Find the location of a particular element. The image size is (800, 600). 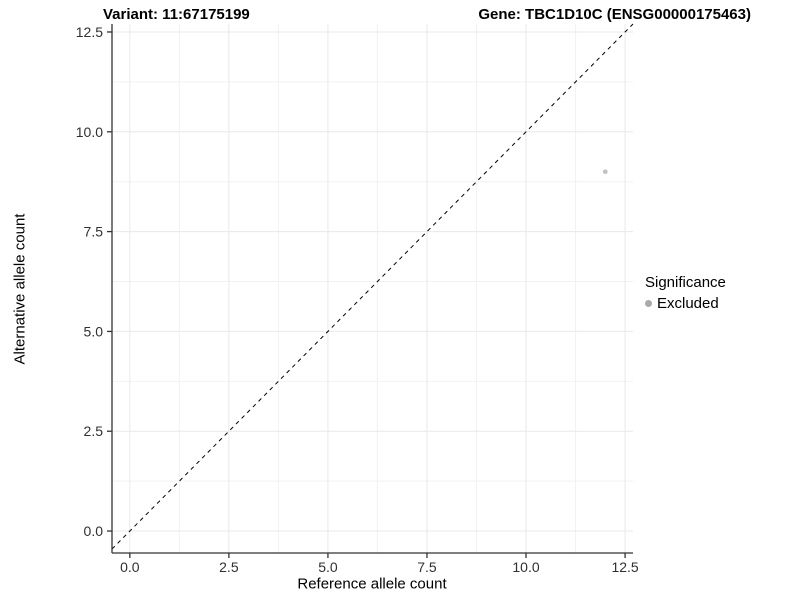

y-tick-label: 12.5 is located at coordinates (89, 32).